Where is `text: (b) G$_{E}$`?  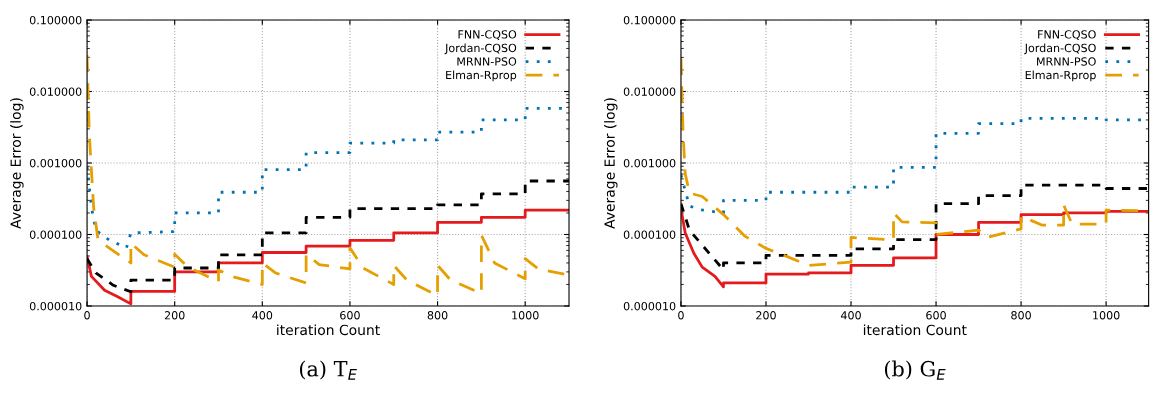
text: (b) G$_{E}$ is located at coordinates (915, 370).